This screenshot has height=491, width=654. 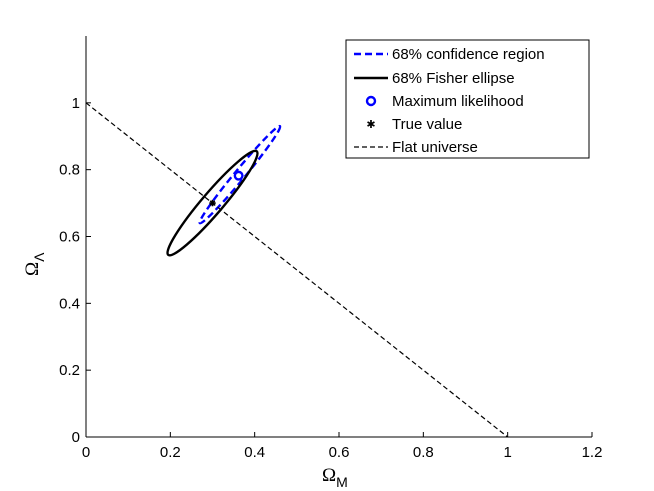 What do you see at coordinates (39, 257) in the screenshot?
I see `y-axis-label-subscript: Λ` at bounding box center [39, 257].